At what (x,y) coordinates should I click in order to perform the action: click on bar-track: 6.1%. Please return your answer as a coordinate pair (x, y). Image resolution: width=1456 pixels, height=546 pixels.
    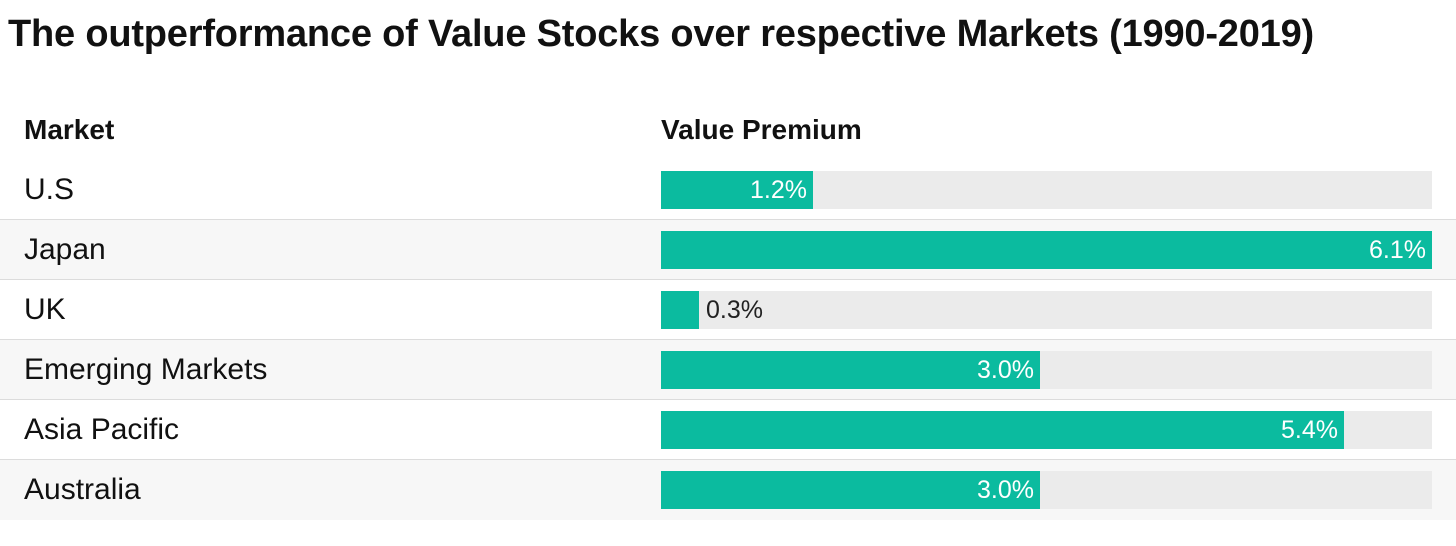
    Looking at the image, I should click on (1046, 250).